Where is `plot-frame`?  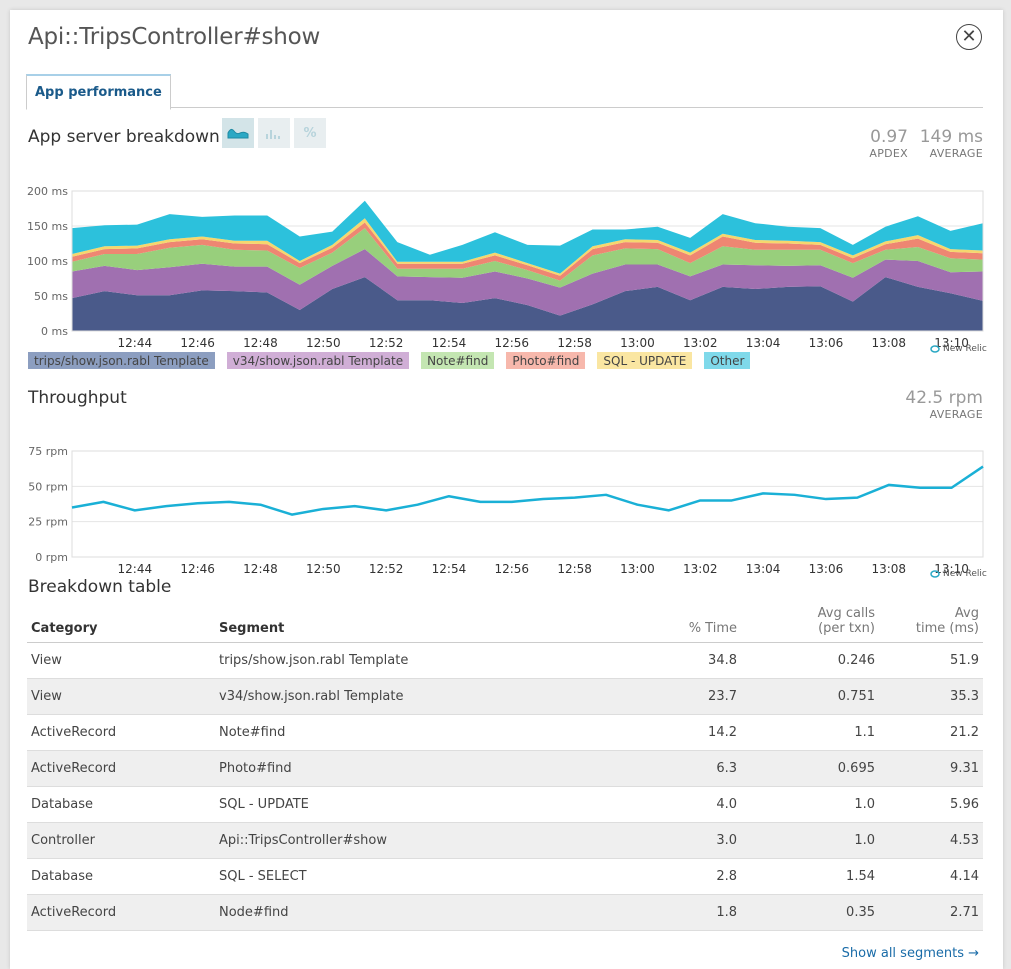
plot-frame is located at coordinates (527, 504).